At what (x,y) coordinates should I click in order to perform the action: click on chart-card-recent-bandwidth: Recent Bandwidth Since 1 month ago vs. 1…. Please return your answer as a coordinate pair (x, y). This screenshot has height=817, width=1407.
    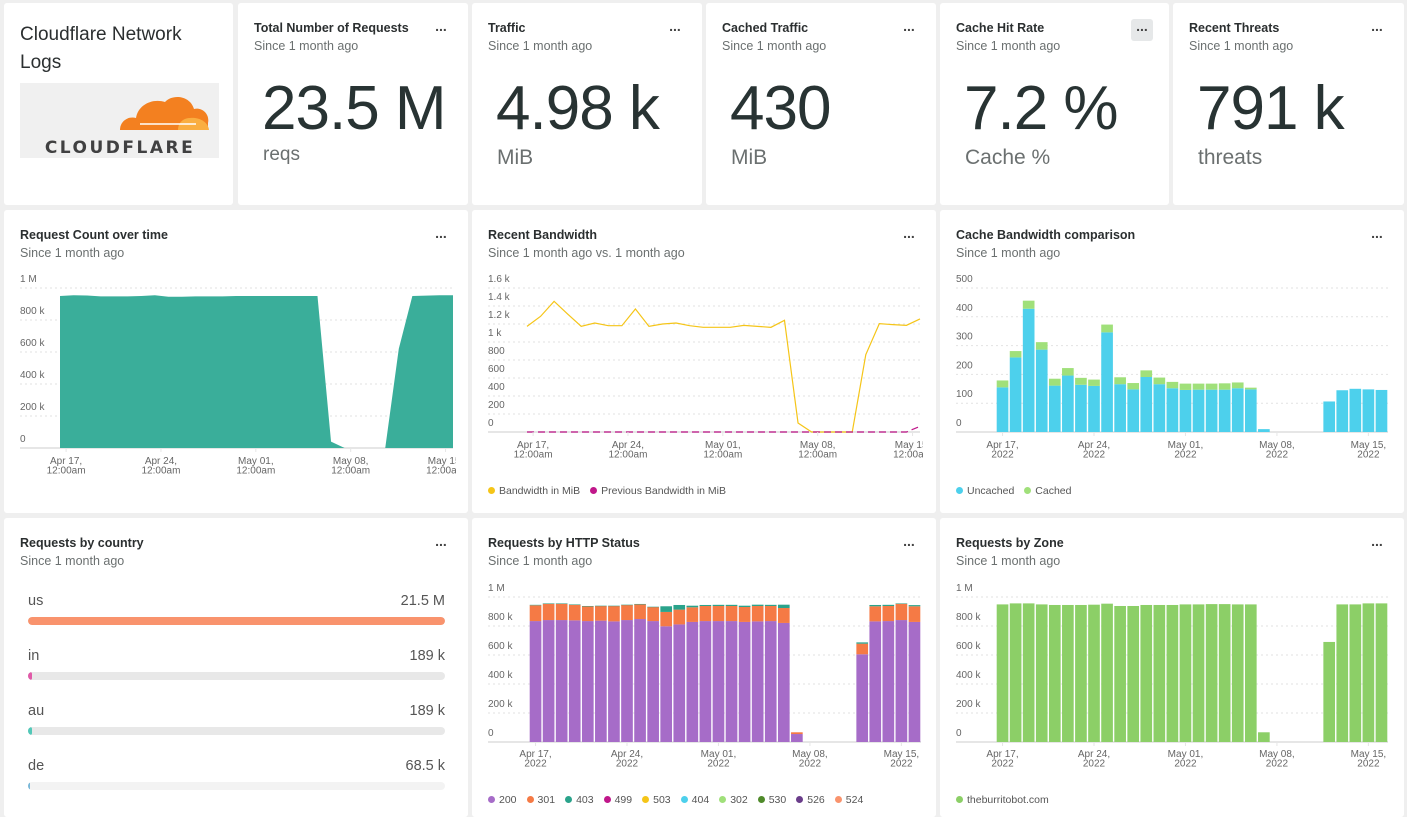
    Looking at the image, I should click on (704, 361).